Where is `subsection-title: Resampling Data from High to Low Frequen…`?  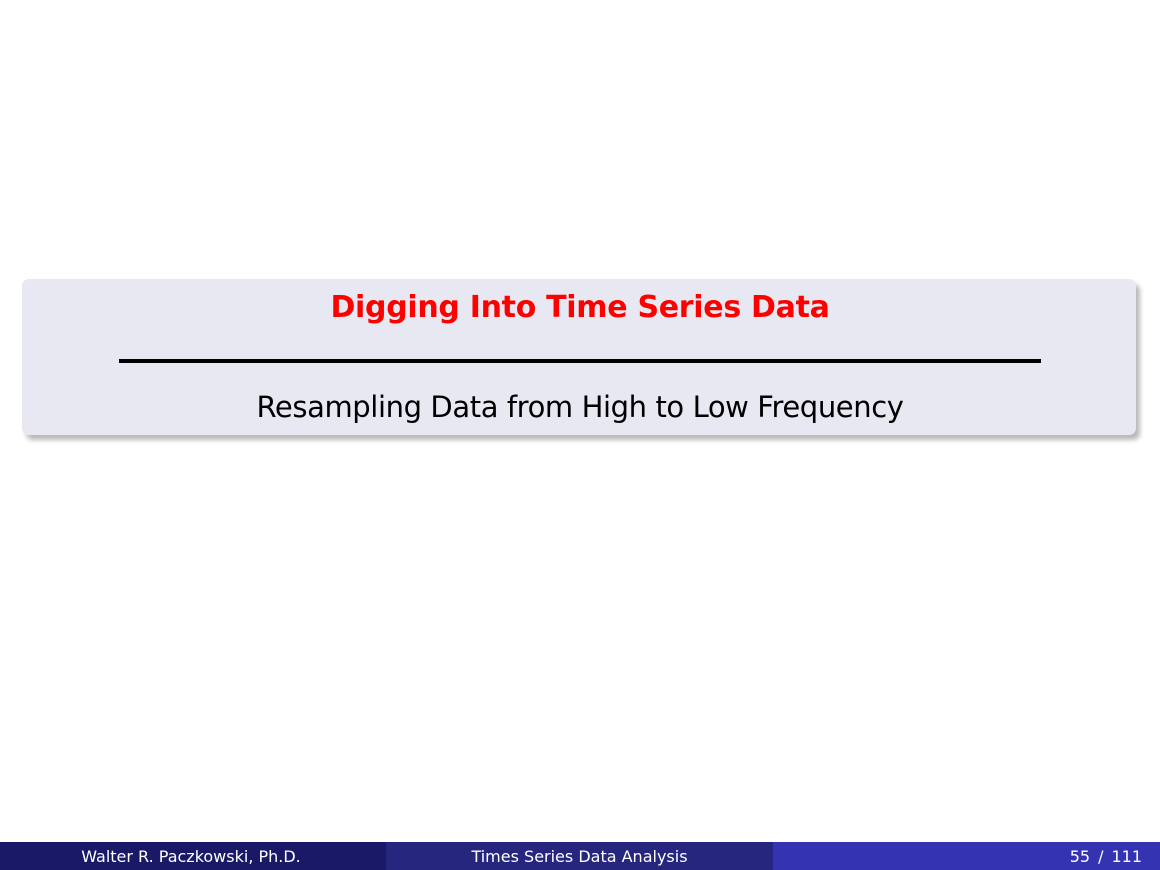
subsection-title: Resampling Data from High to Low Frequen… is located at coordinates (580, 407).